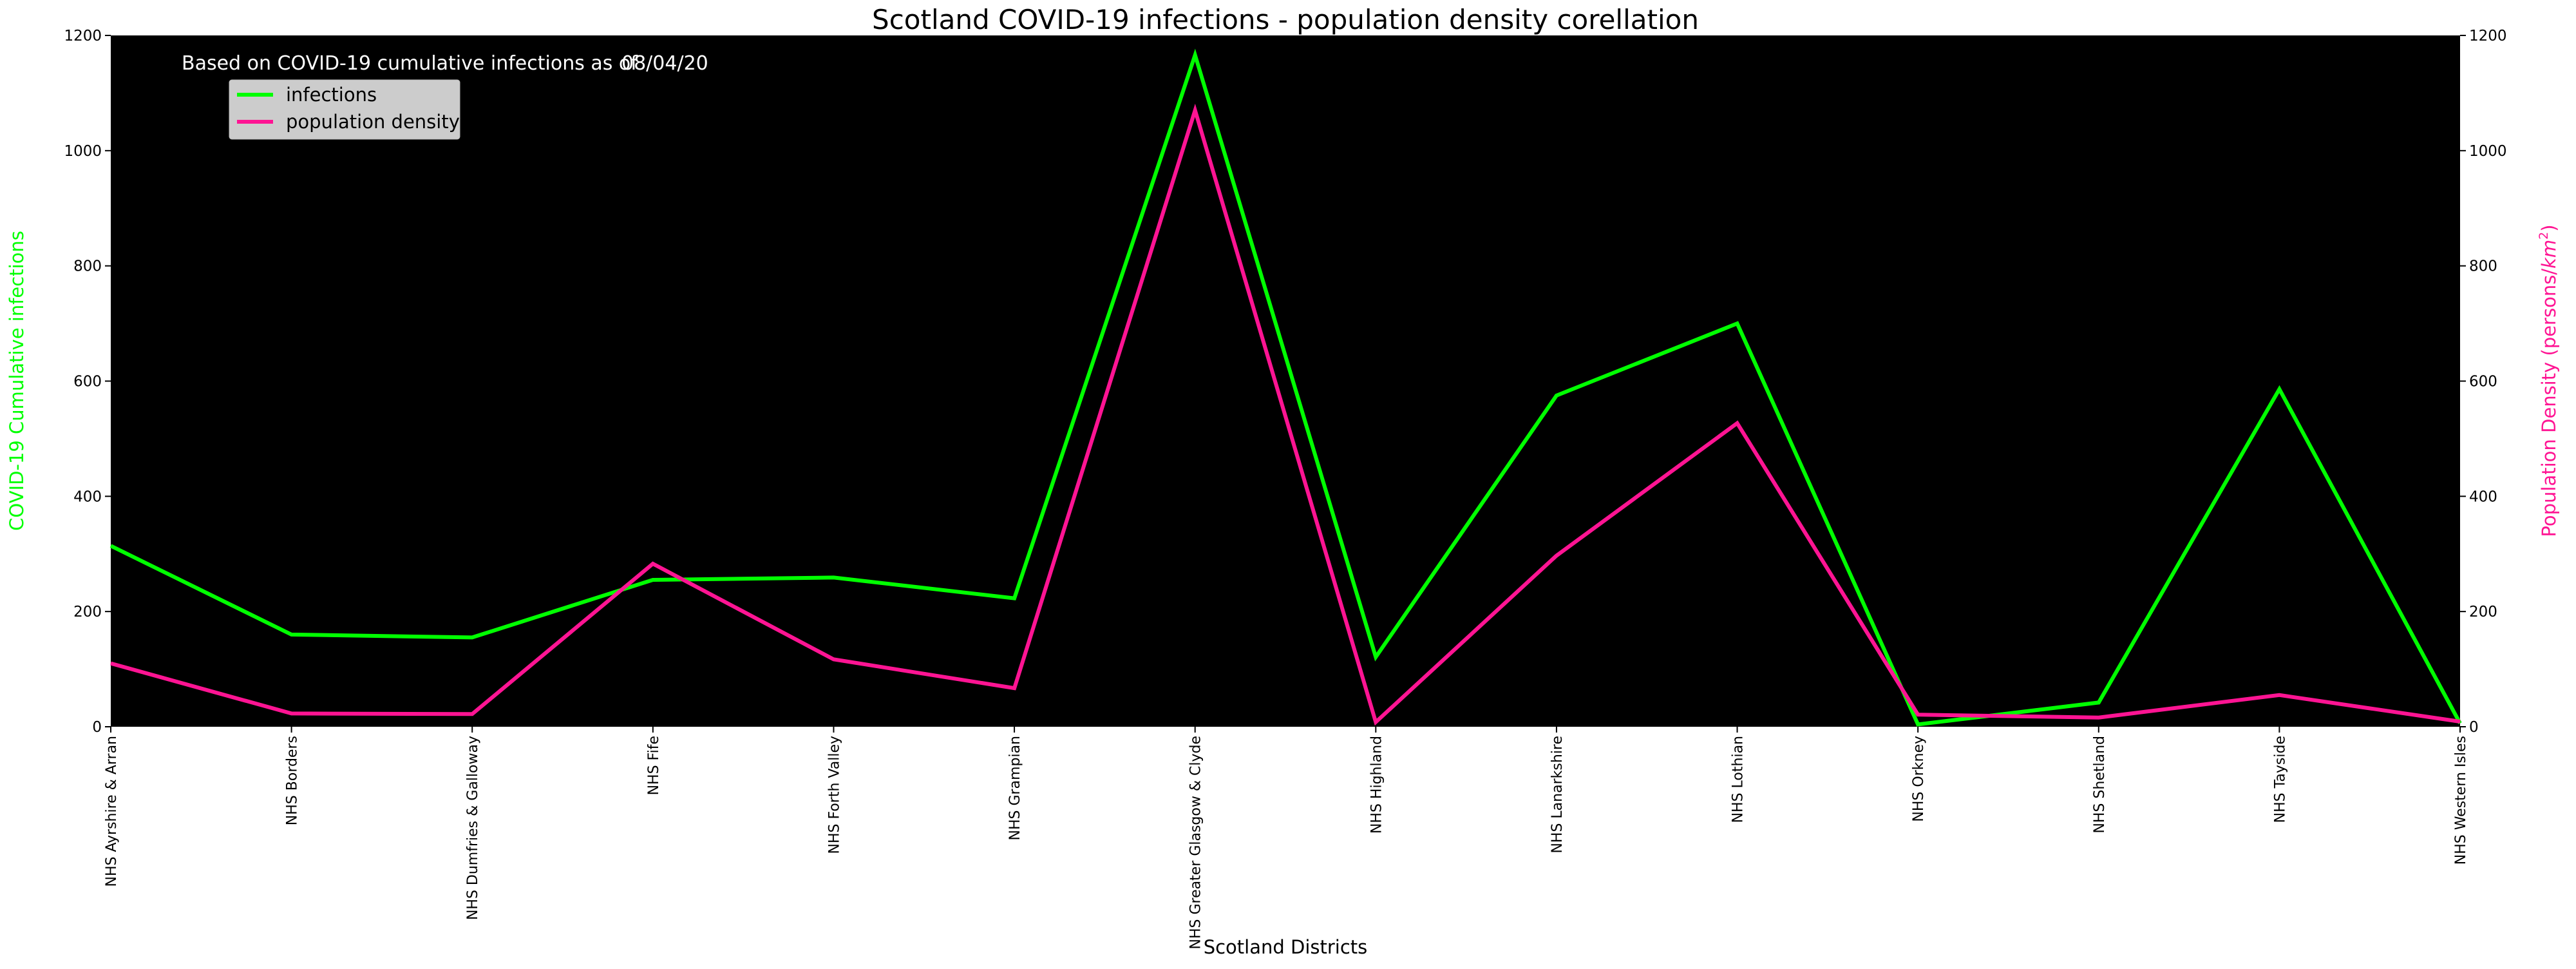 This screenshot has width=2576, height=969. What do you see at coordinates (2461, 800) in the screenshot?
I see `x-tick-label: NHS Western Isles` at bounding box center [2461, 800].